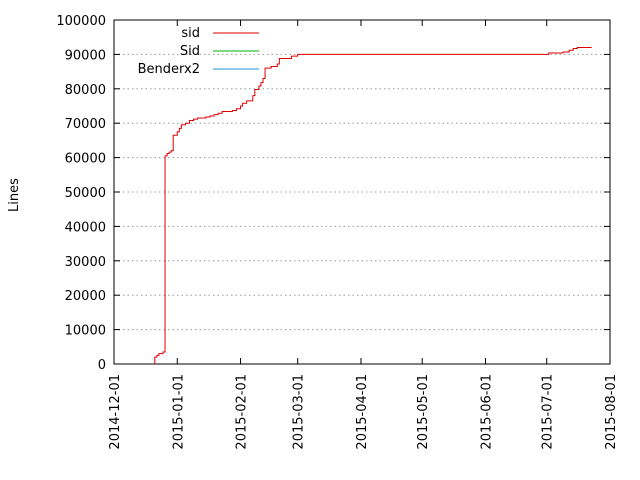 This screenshot has height=480, width=640. What do you see at coordinates (81, 21) in the screenshot?
I see `y-tick-label: 100000` at bounding box center [81, 21].